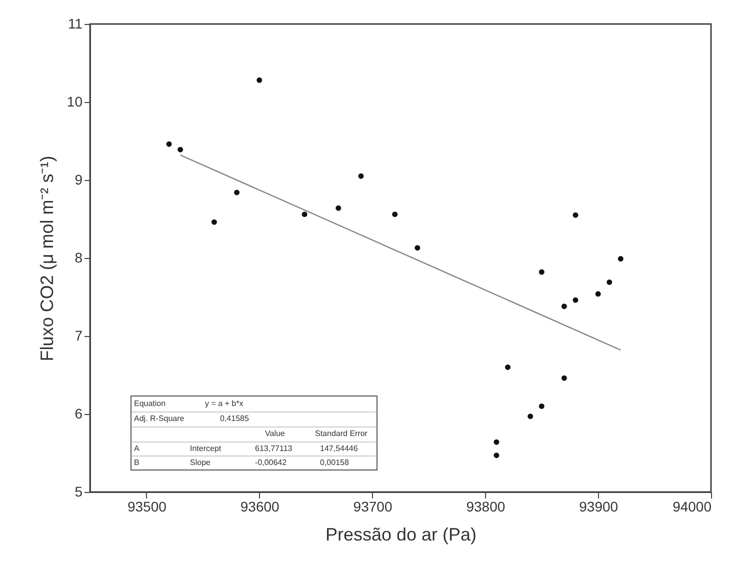 The image size is (737, 564). What do you see at coordinates (78, 336) in the screenshot?
I see `y-tick-label: 7` at bounding box center [78, 336].